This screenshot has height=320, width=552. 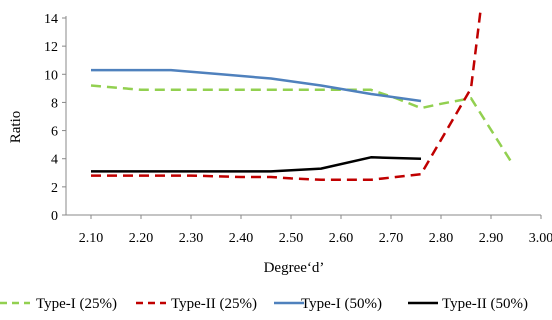 What do you see at coordinates (141, 238) in the screenshot?
I see `x-tick-label: 2.20` at bounding box center [141, 238].